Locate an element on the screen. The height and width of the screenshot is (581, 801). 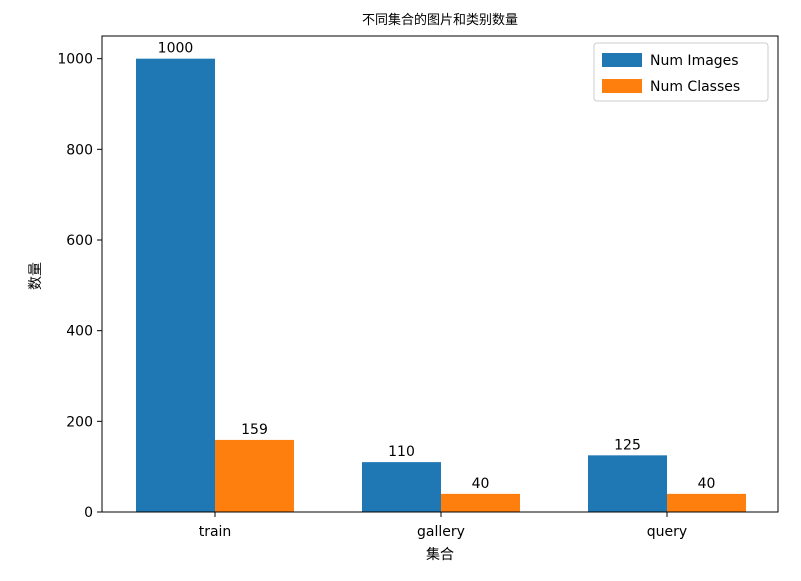
y-axis-label: 数量 is located at coordinates (36, 276).